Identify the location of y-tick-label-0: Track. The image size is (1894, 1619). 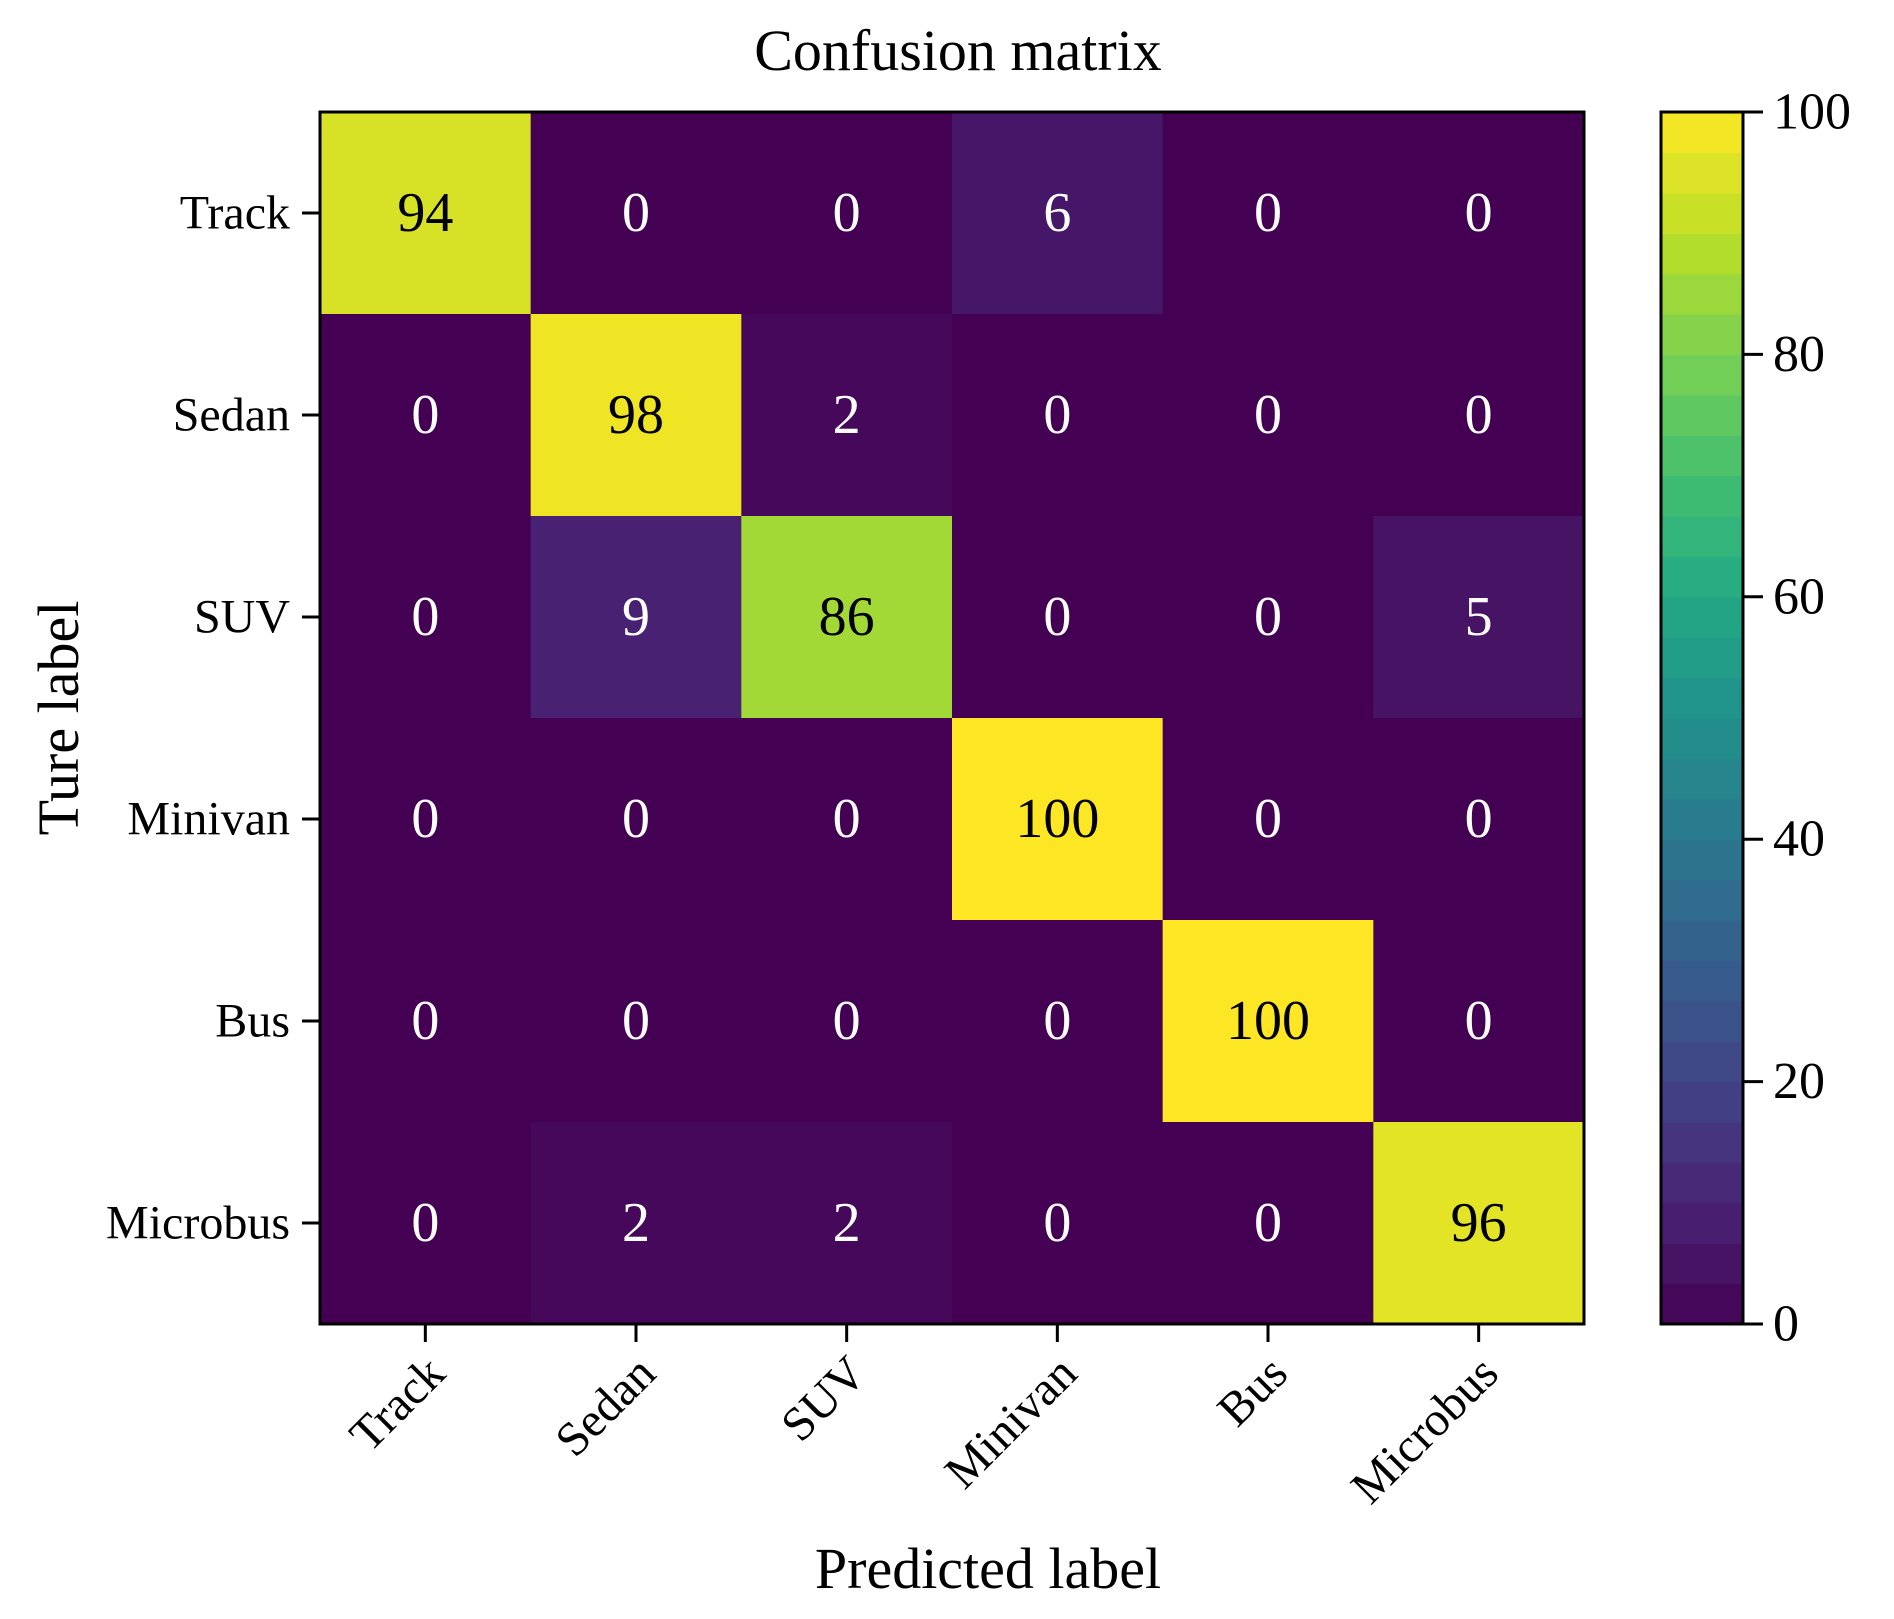
(235, 213).